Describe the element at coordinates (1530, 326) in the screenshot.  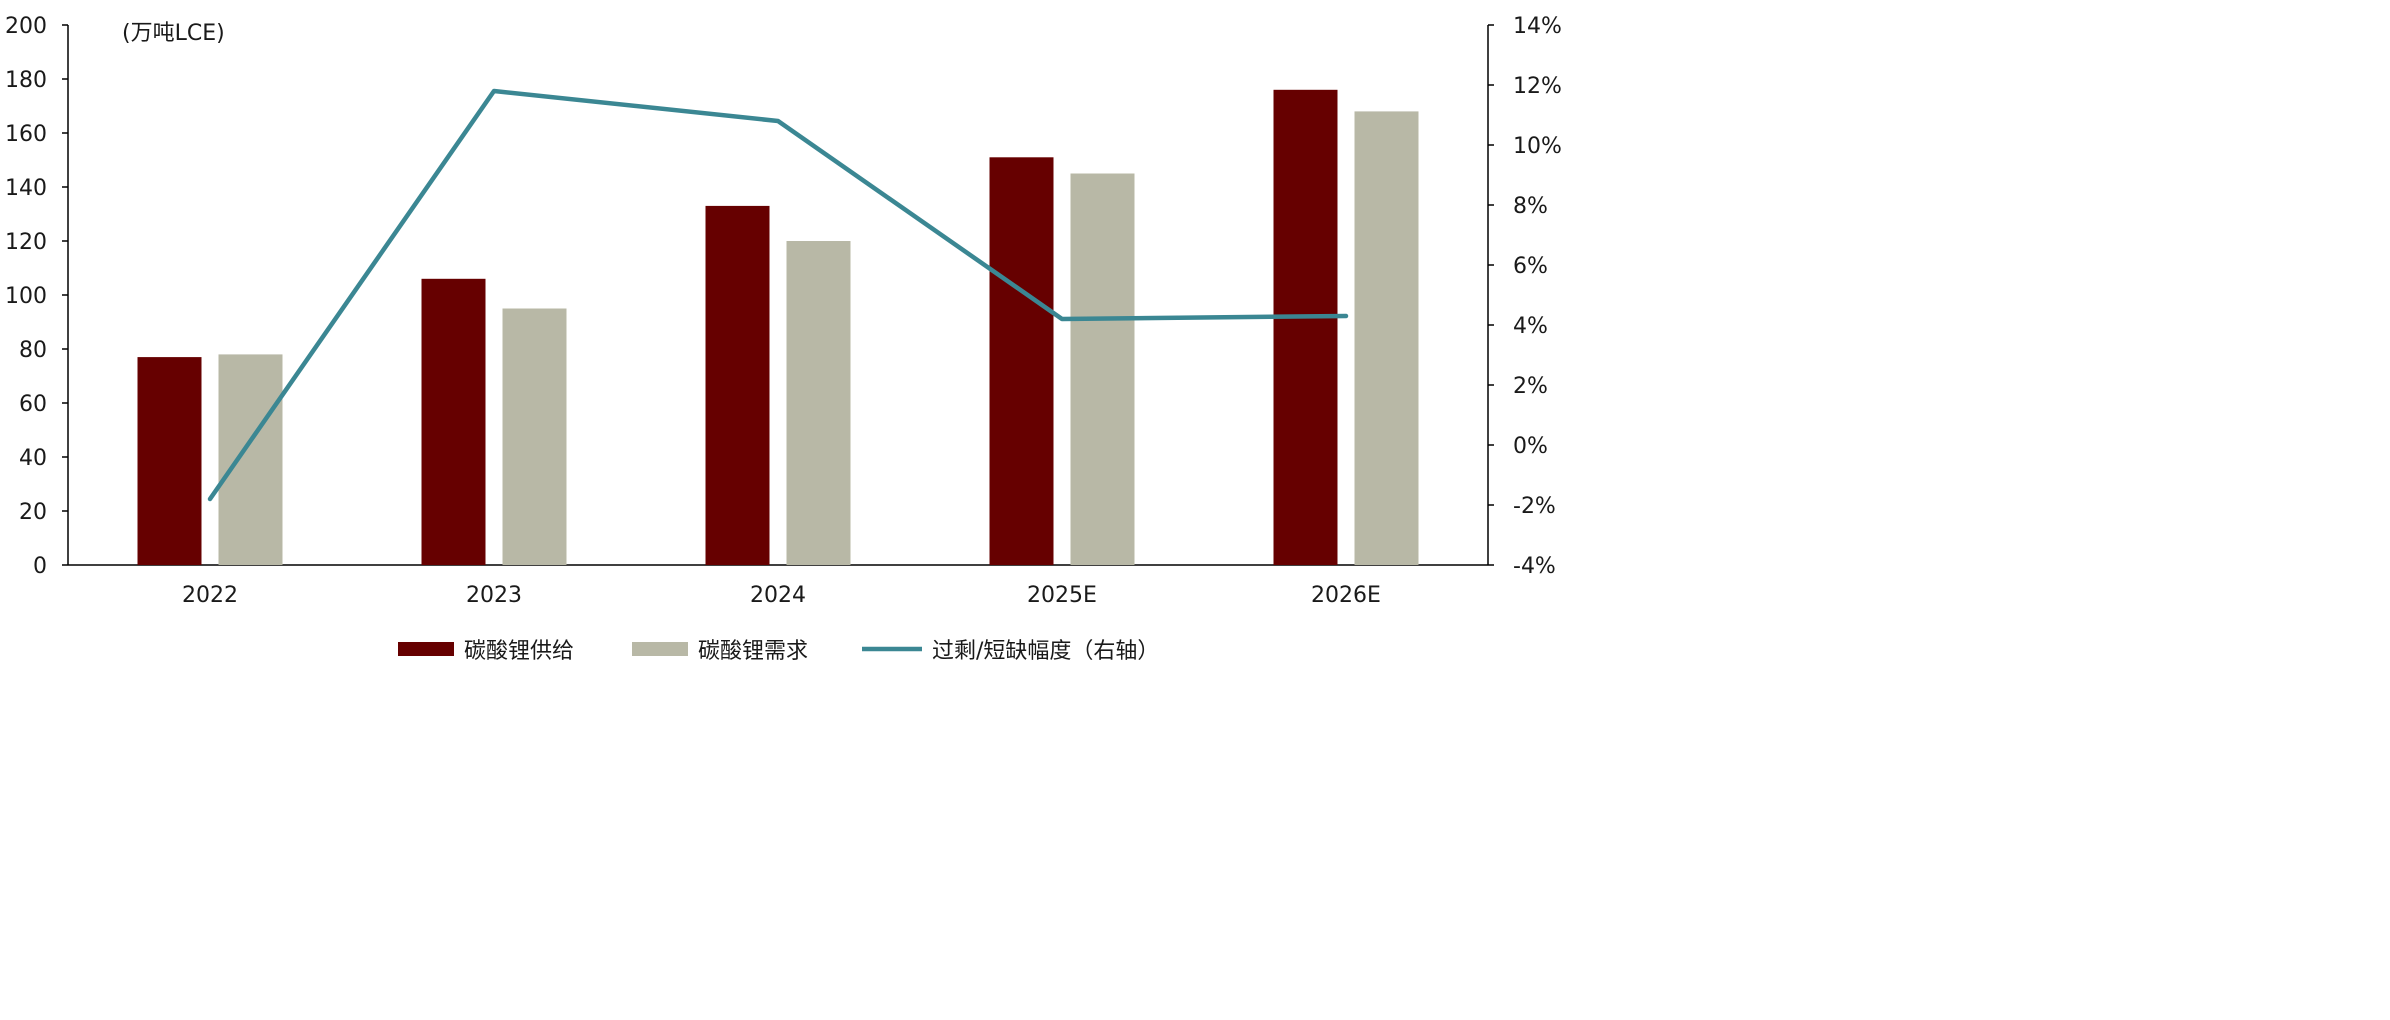
I see `y-right-tick-label: 4%` at that location.